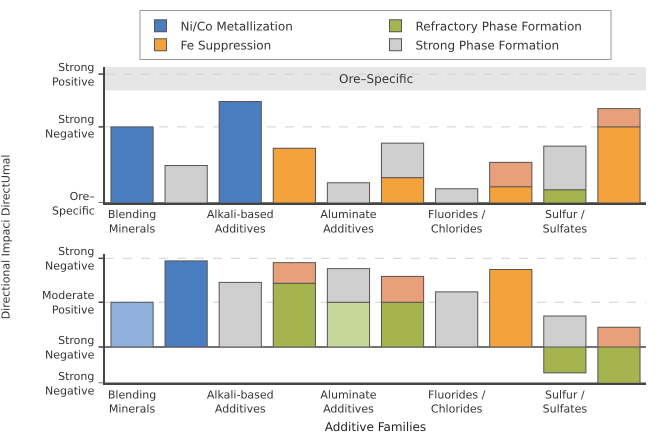 This screenshot has height=445, width=656. Describe the element at coordinates (499, 26) in the screenshot. I see `legend-label: Refractory Phase Formation` at that location.